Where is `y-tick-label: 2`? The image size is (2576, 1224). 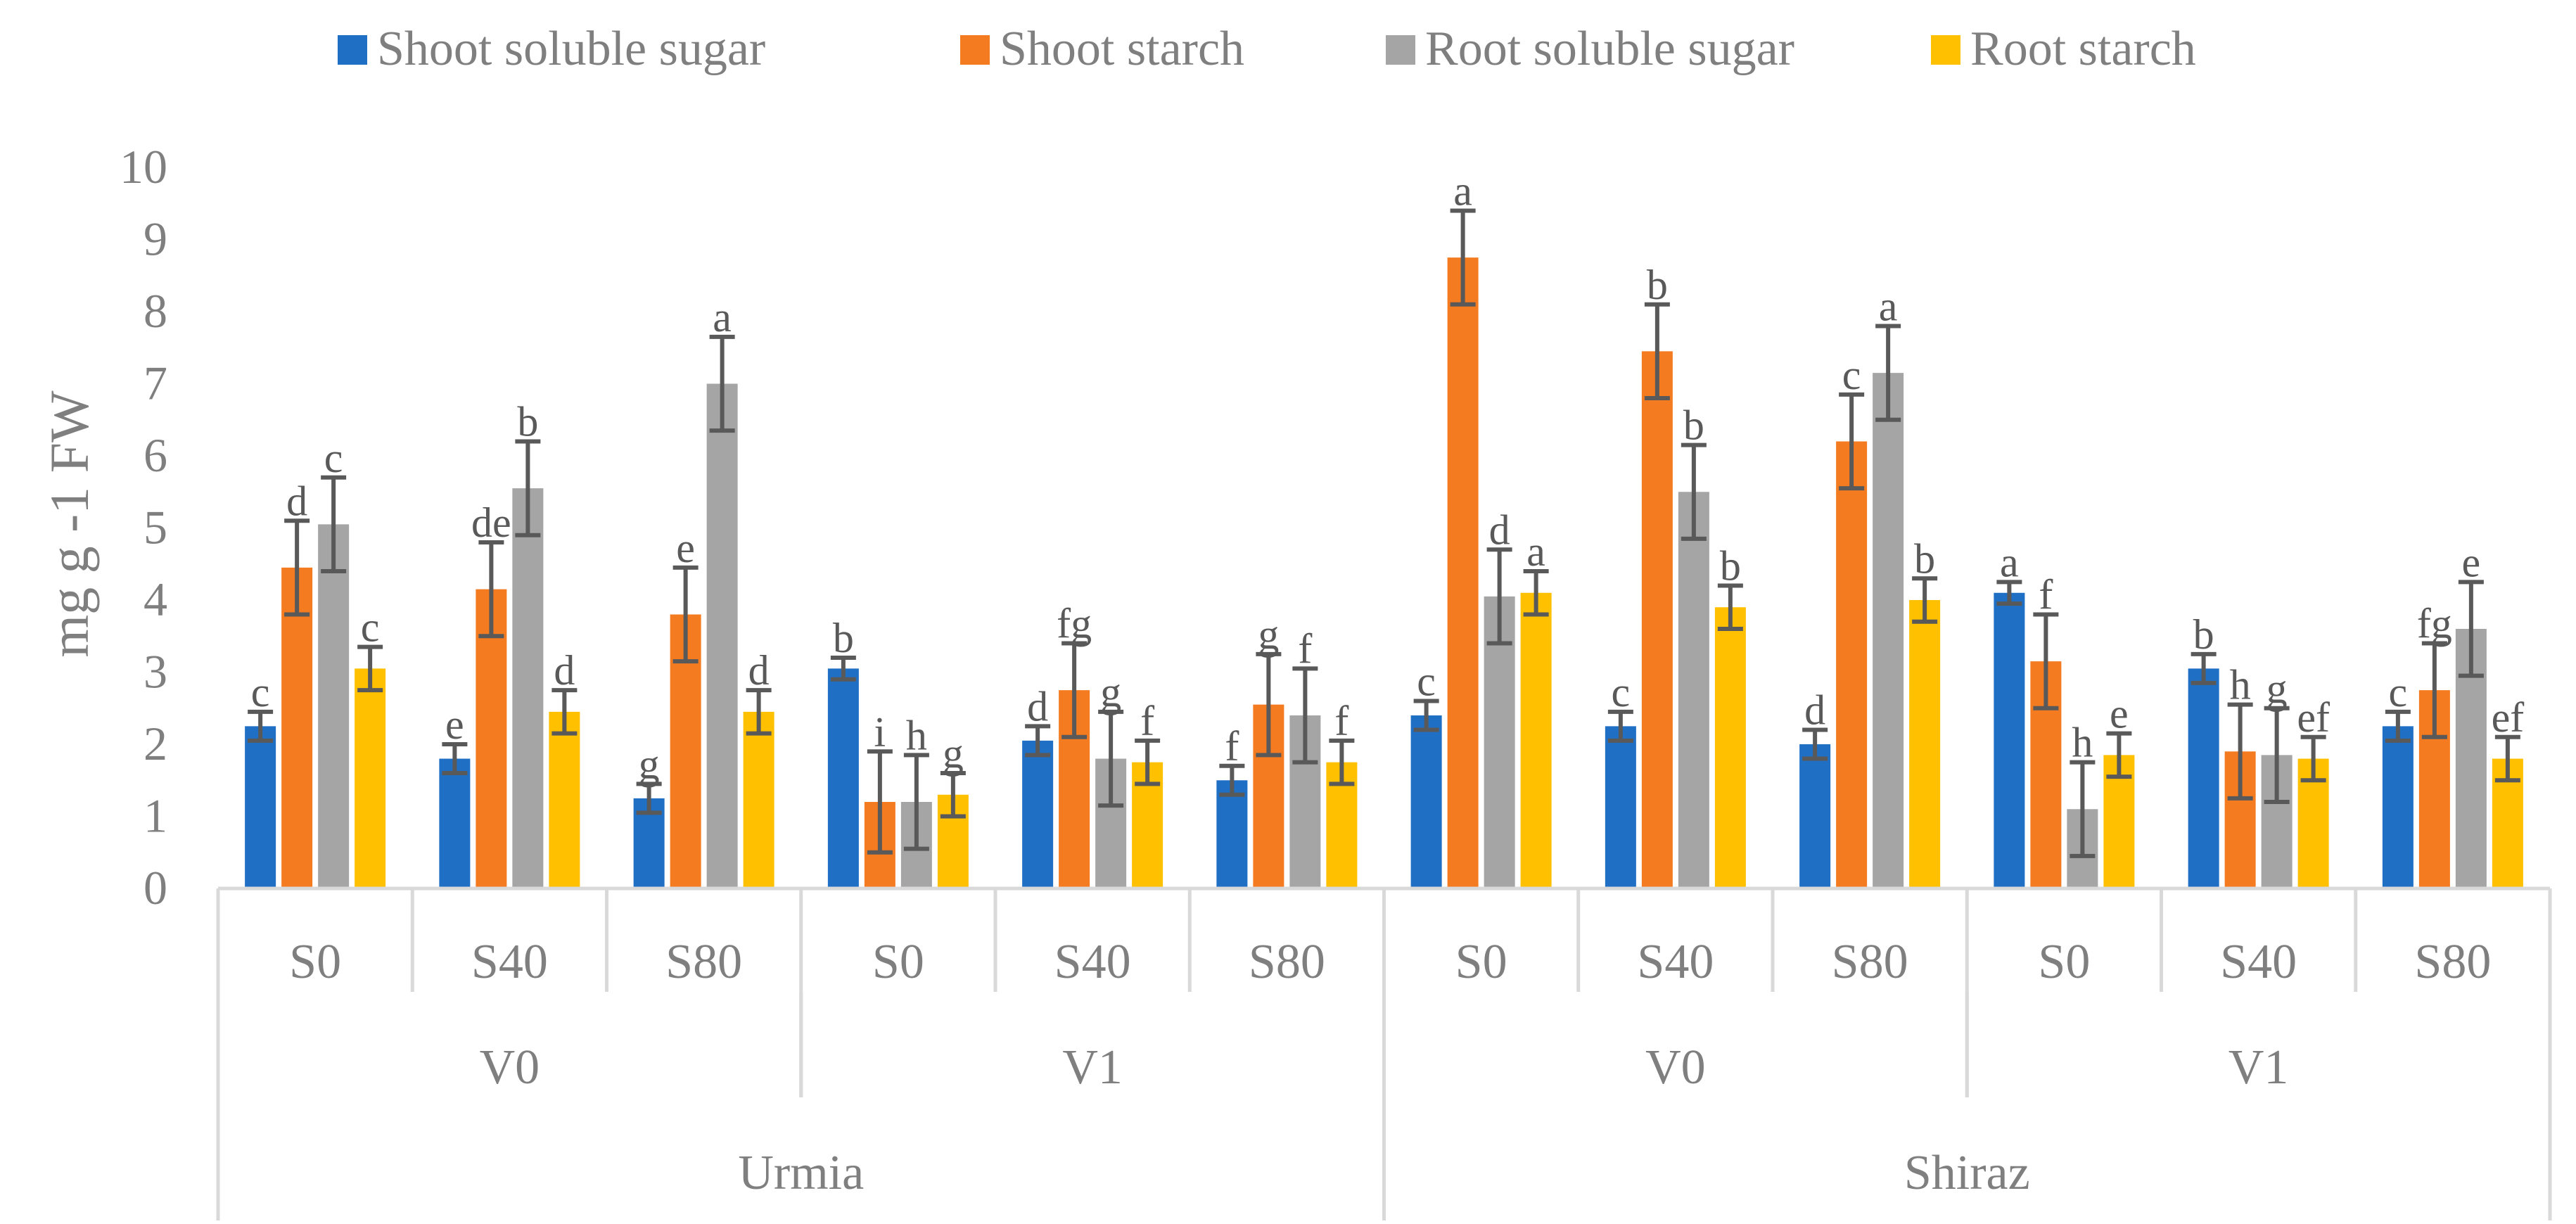
y-tick-label: 2 is located at coordinates (155, 743).